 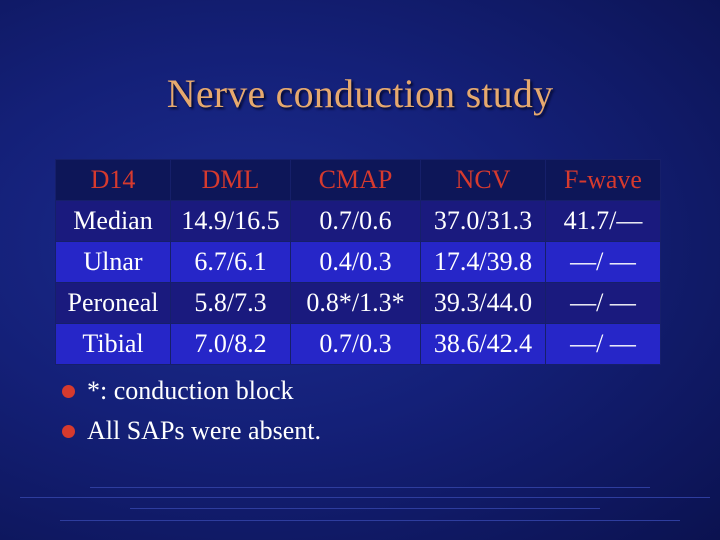 I want to click on table-cell: 0.7/0.6, so click(x=355, y=221).